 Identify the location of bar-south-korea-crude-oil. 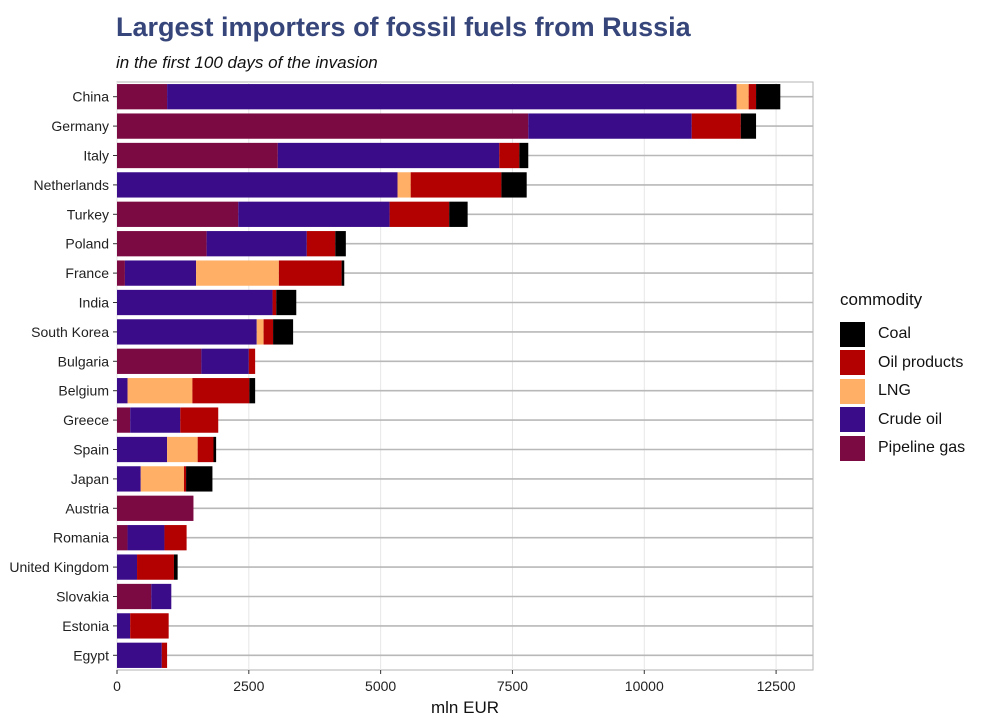
(187, 332).